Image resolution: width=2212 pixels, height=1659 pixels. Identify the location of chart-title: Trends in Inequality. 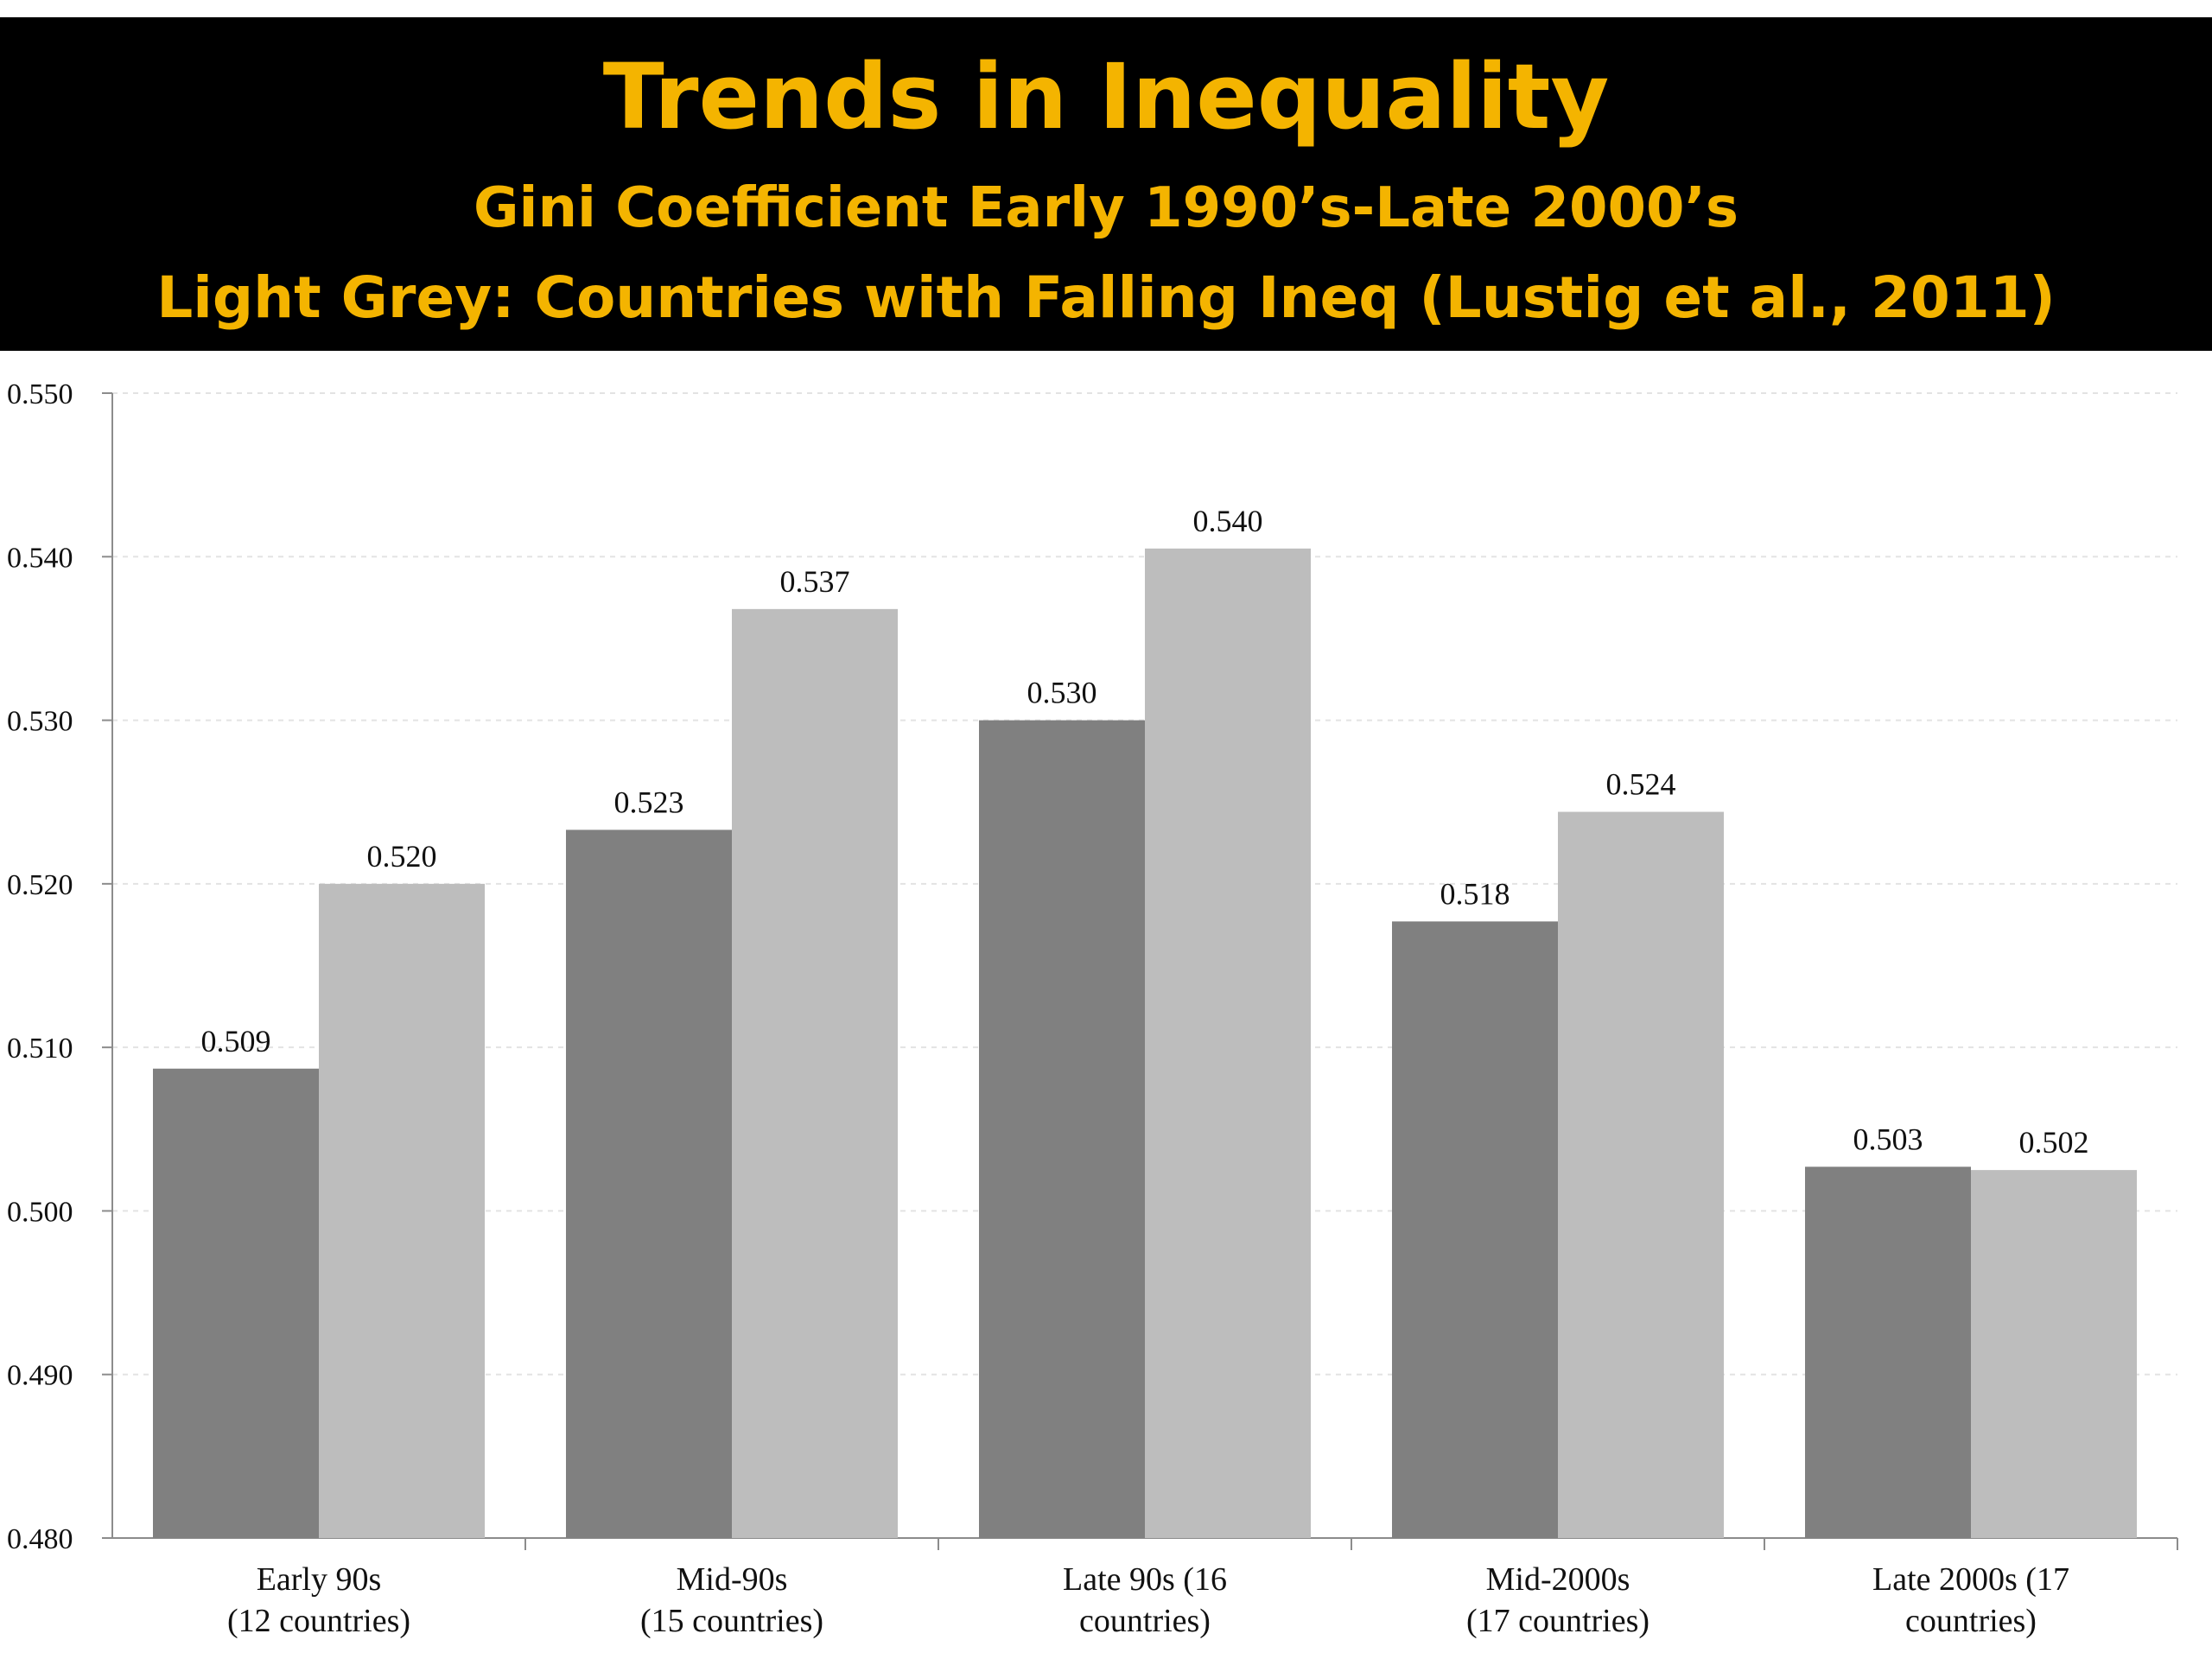
(1106, 96).